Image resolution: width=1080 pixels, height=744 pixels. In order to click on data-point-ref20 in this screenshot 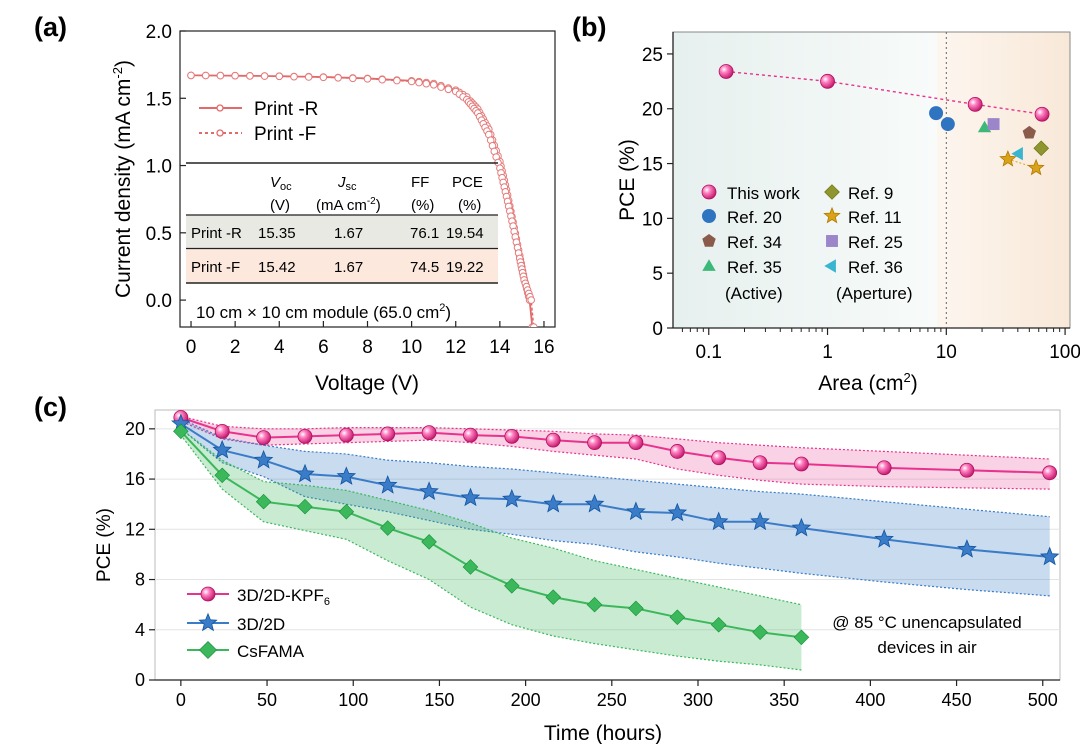, I will do `click(947, 124)`.